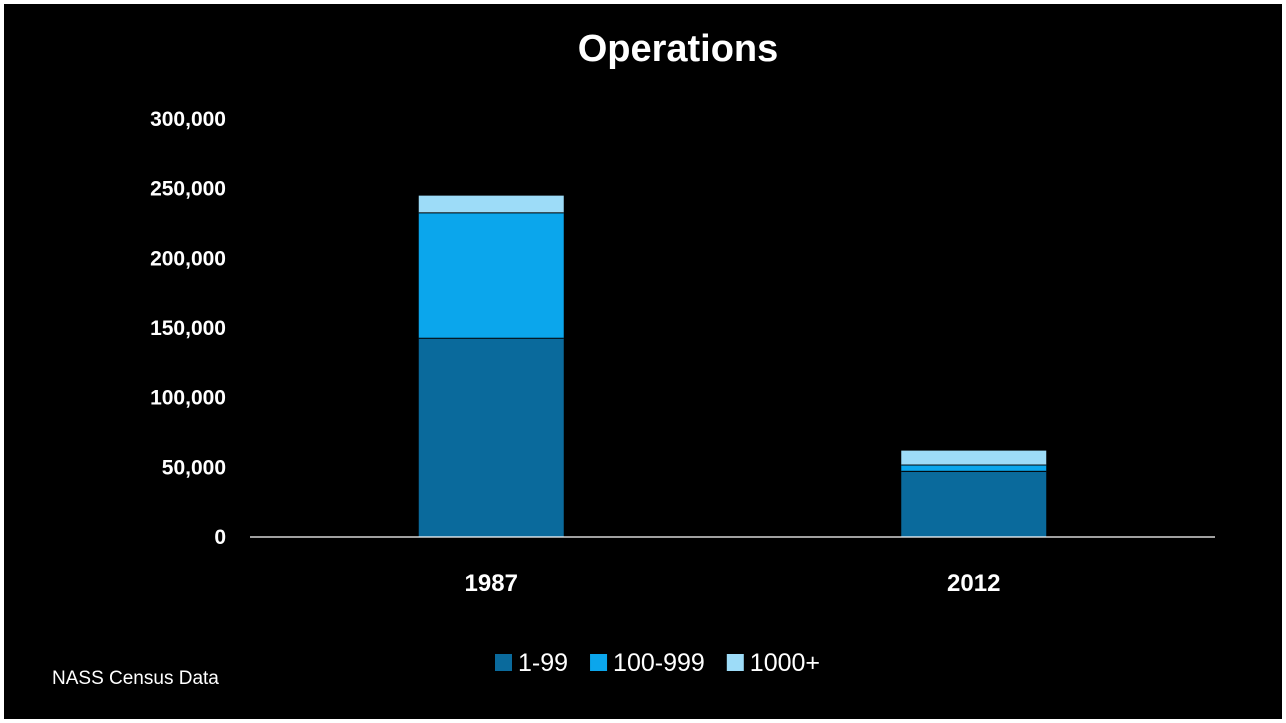 The width and height of the screenshot is (1286, 723). Describe the element at coordinates (491, 583) in the screenshot. I see `x-tick-label: 1987` at that location.